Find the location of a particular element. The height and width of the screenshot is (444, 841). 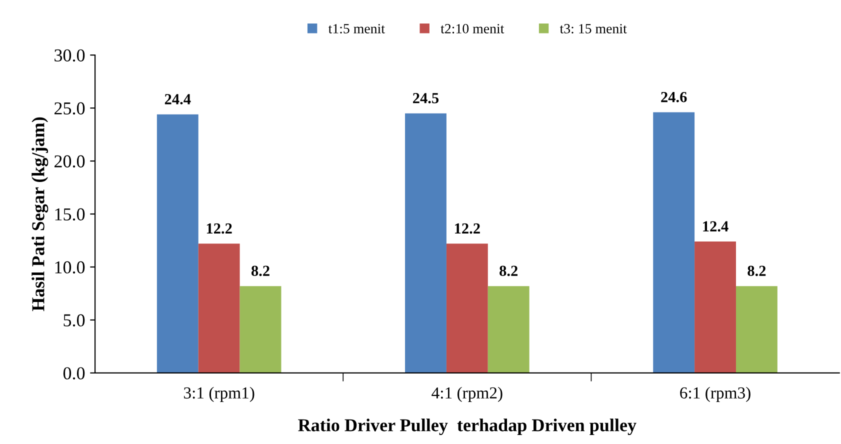

y-tick-label: 5.0 is located at coordinates (74, 320).